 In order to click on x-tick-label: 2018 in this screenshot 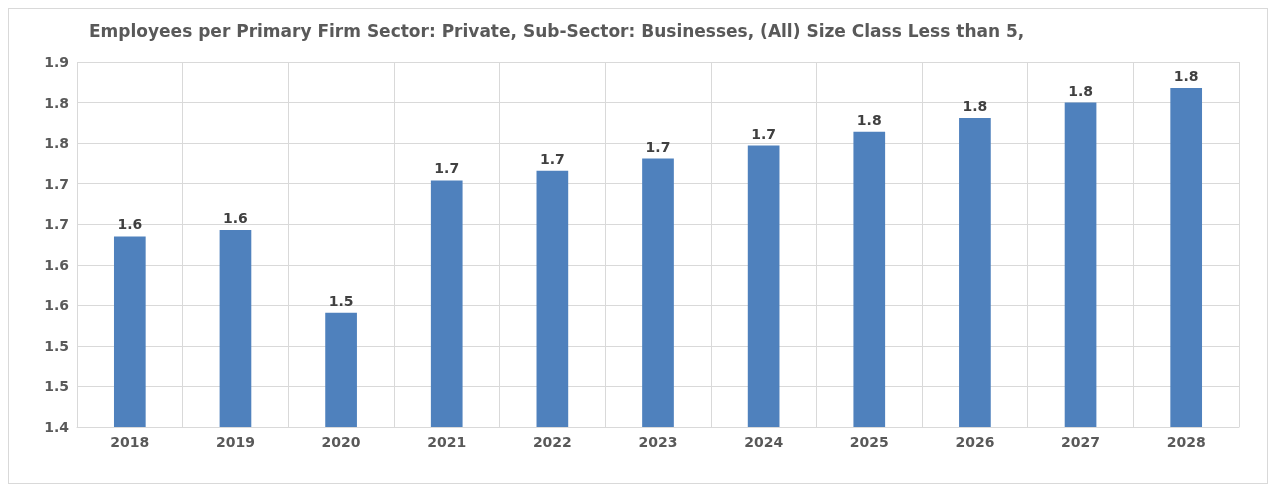, I will do `click(130, 442)`.